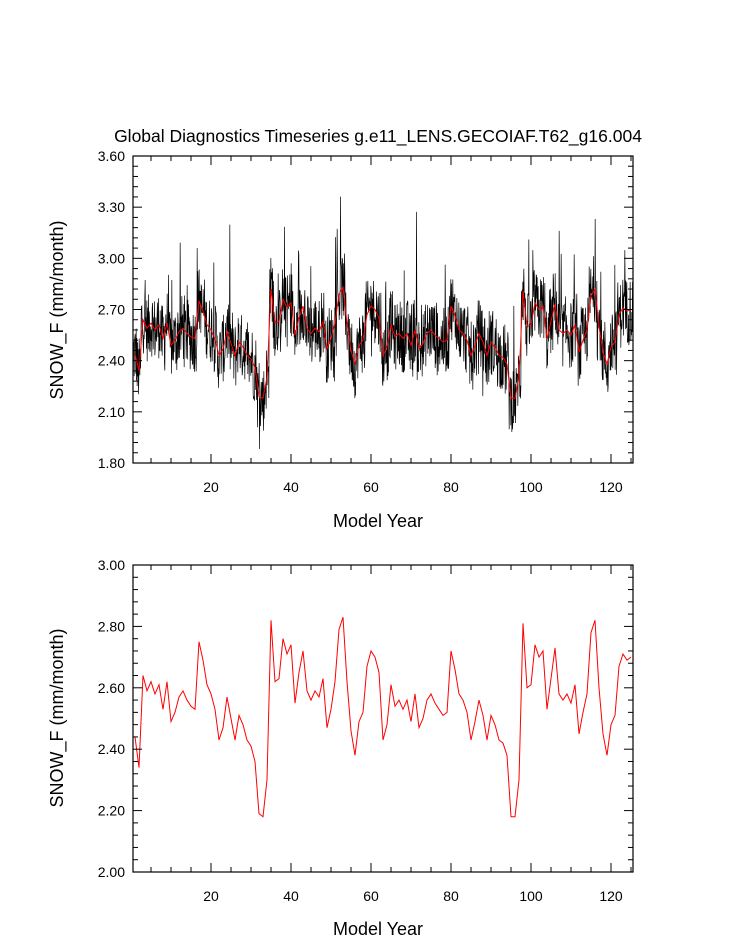  Describe the element at coordinates (111, 412) in the screenshot. I see `y-tick-label: 2.10` at that location.